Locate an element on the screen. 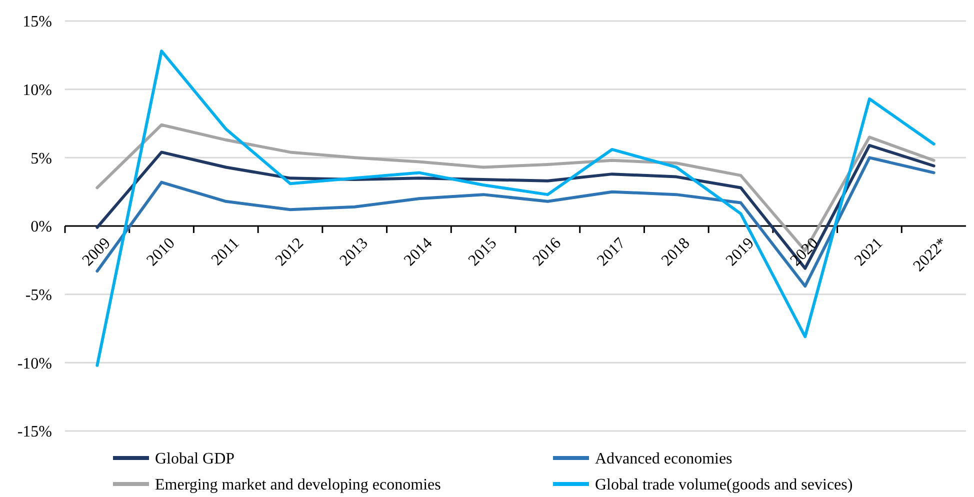 This screenshot has width=974, height=497. x-tick-label: 2011 is located at coordinates (225, 251).